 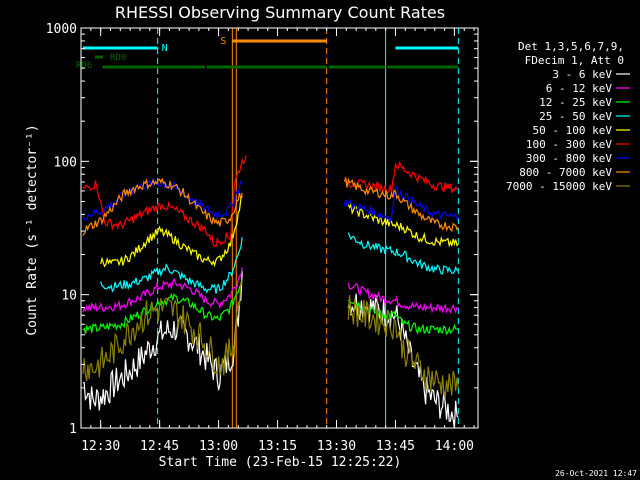 I want to click on flag-label-S: S, so click(x=223, y=41).